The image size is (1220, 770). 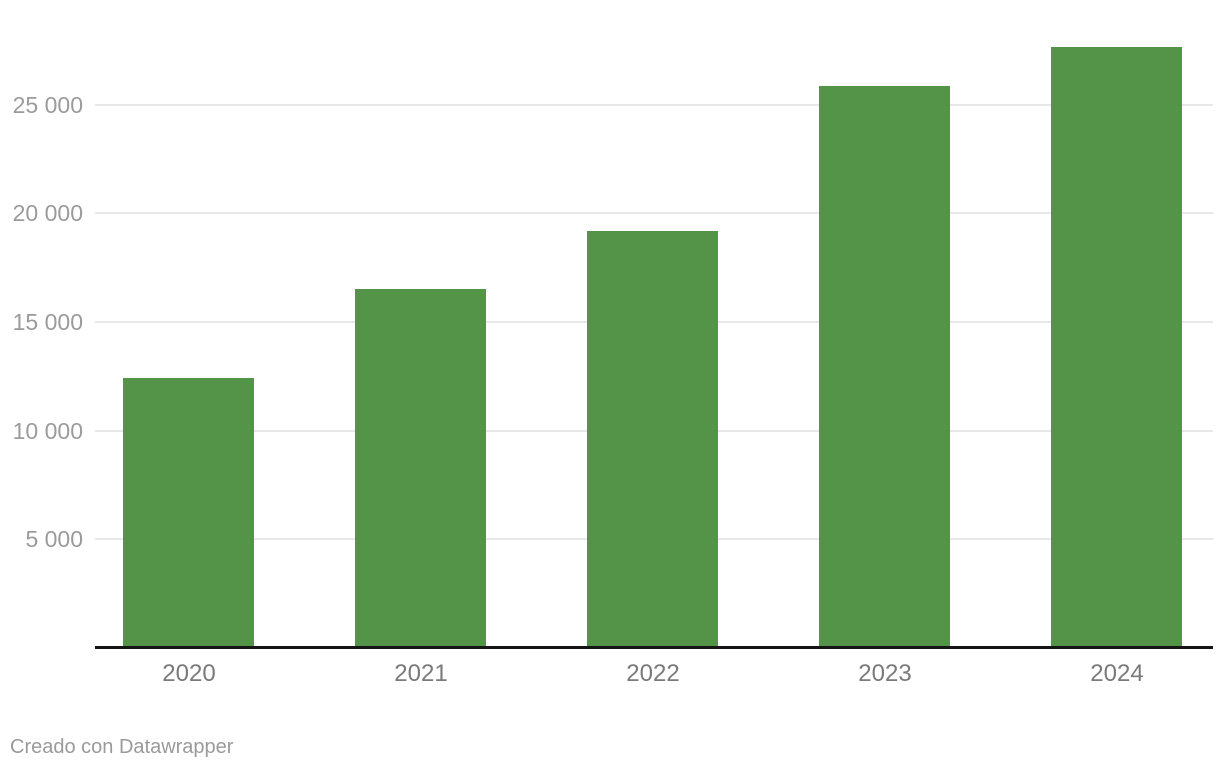 What do you see at coordinates (884, 366) in the screenshot?
I see `bar-2023` at bounding box center [884, 366].